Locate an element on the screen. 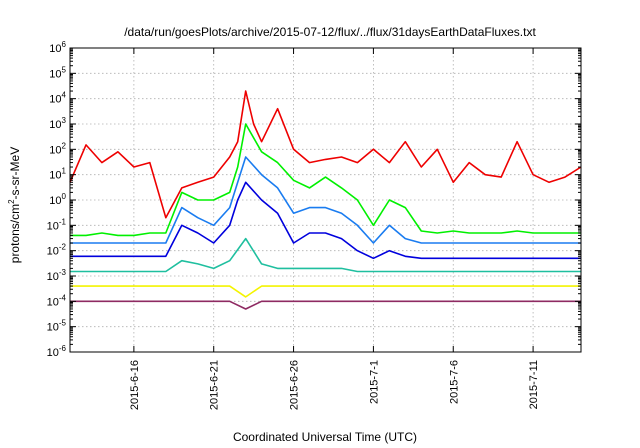 Image resolution: width=640 pixels, height=448 pixels. y-tick-label: 10⁵ is located at coordinates (57, 72).